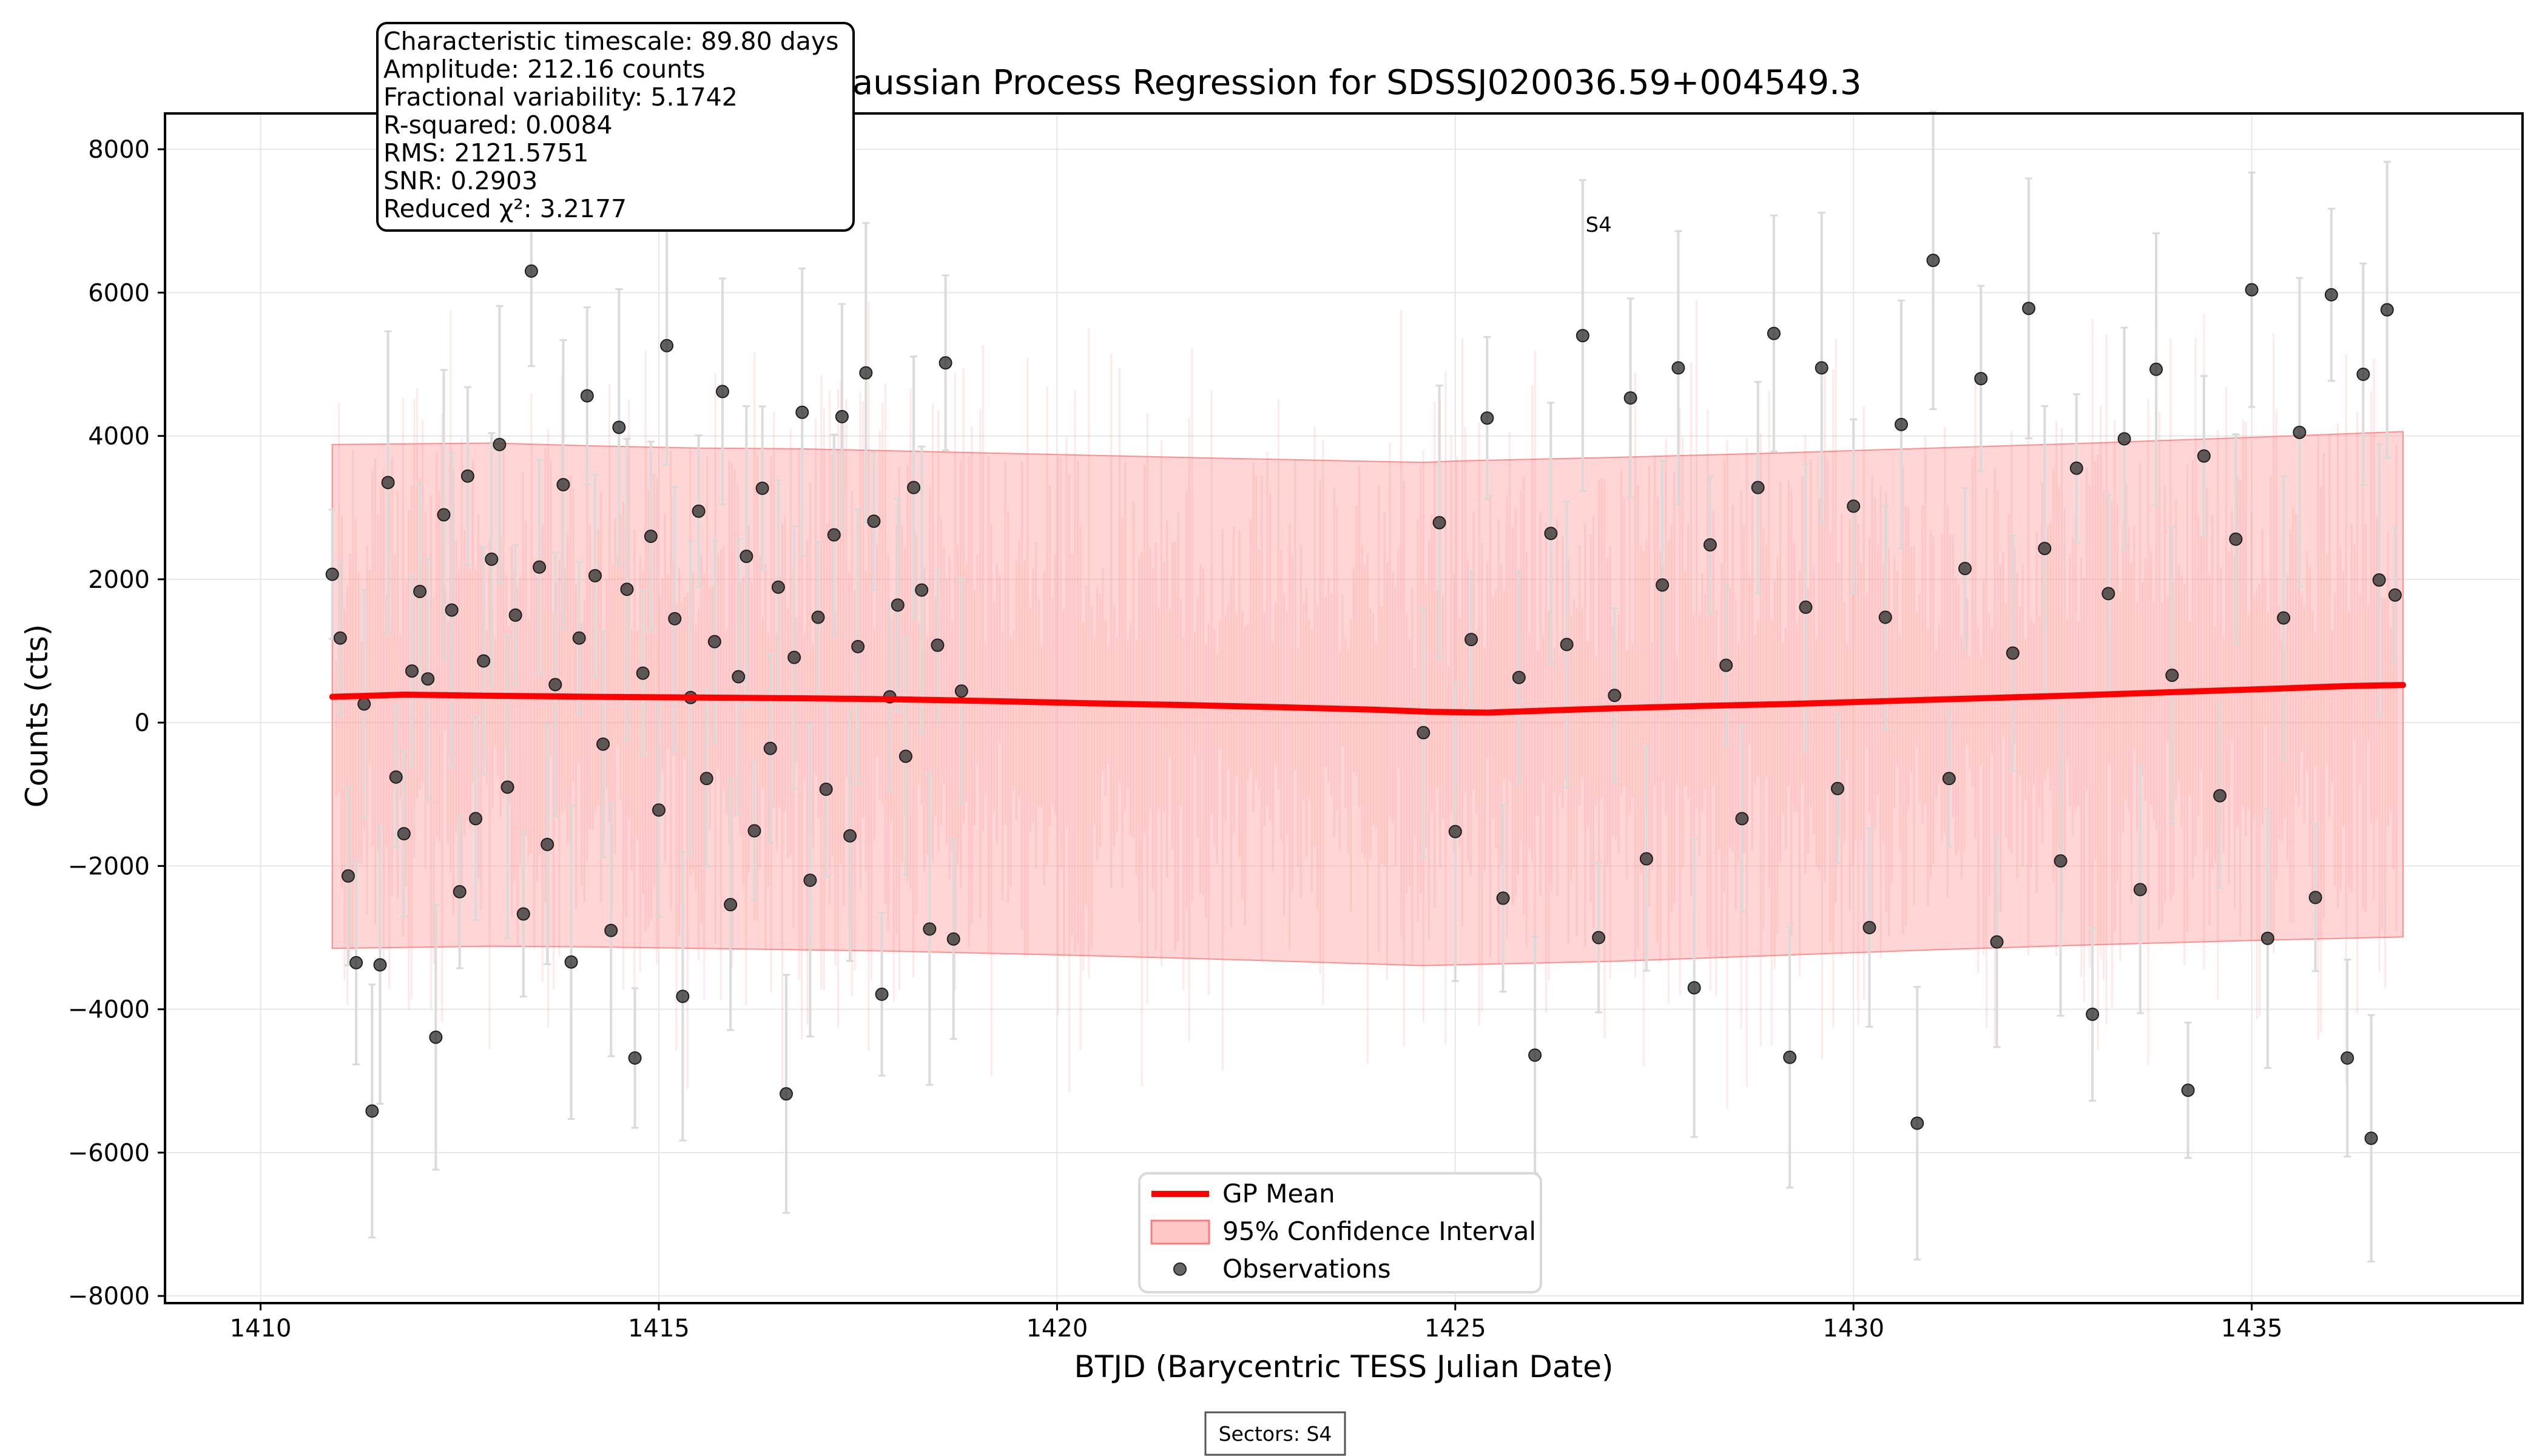 The width and height of the screenshot is (2548, 1456). What do you see at coordinates (119, 293) in the screenshot?
I see `y-tick-label-7: 6000` at bounding box center [119, 293].